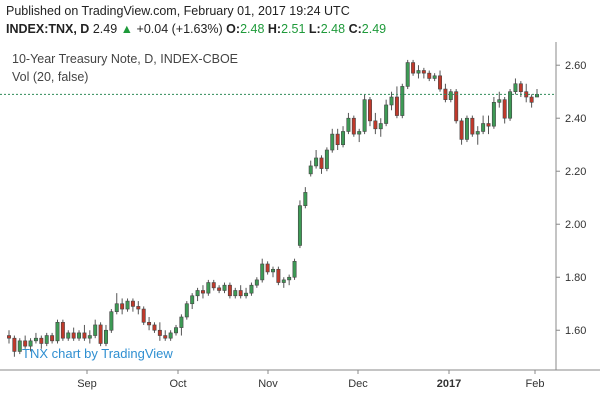 The height and width of the screenshot is (407, 600). I want to click on high-label: H:, so click(274, 29).